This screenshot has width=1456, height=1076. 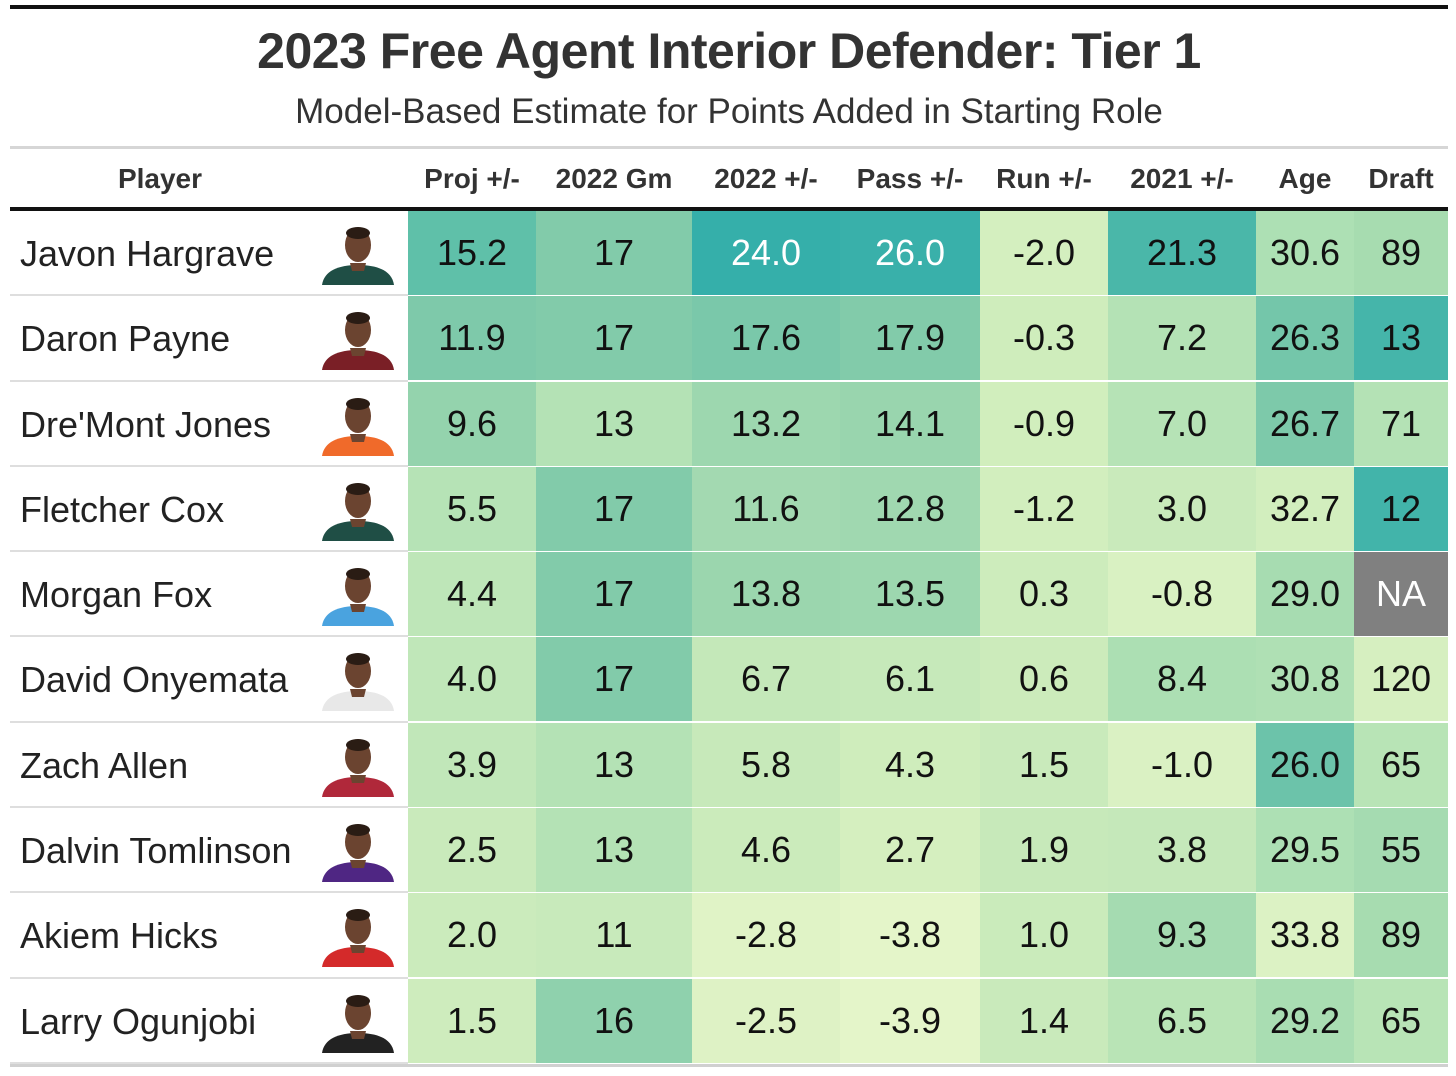 I want to click on table-cell: NA, so click(x=1401, y=594).